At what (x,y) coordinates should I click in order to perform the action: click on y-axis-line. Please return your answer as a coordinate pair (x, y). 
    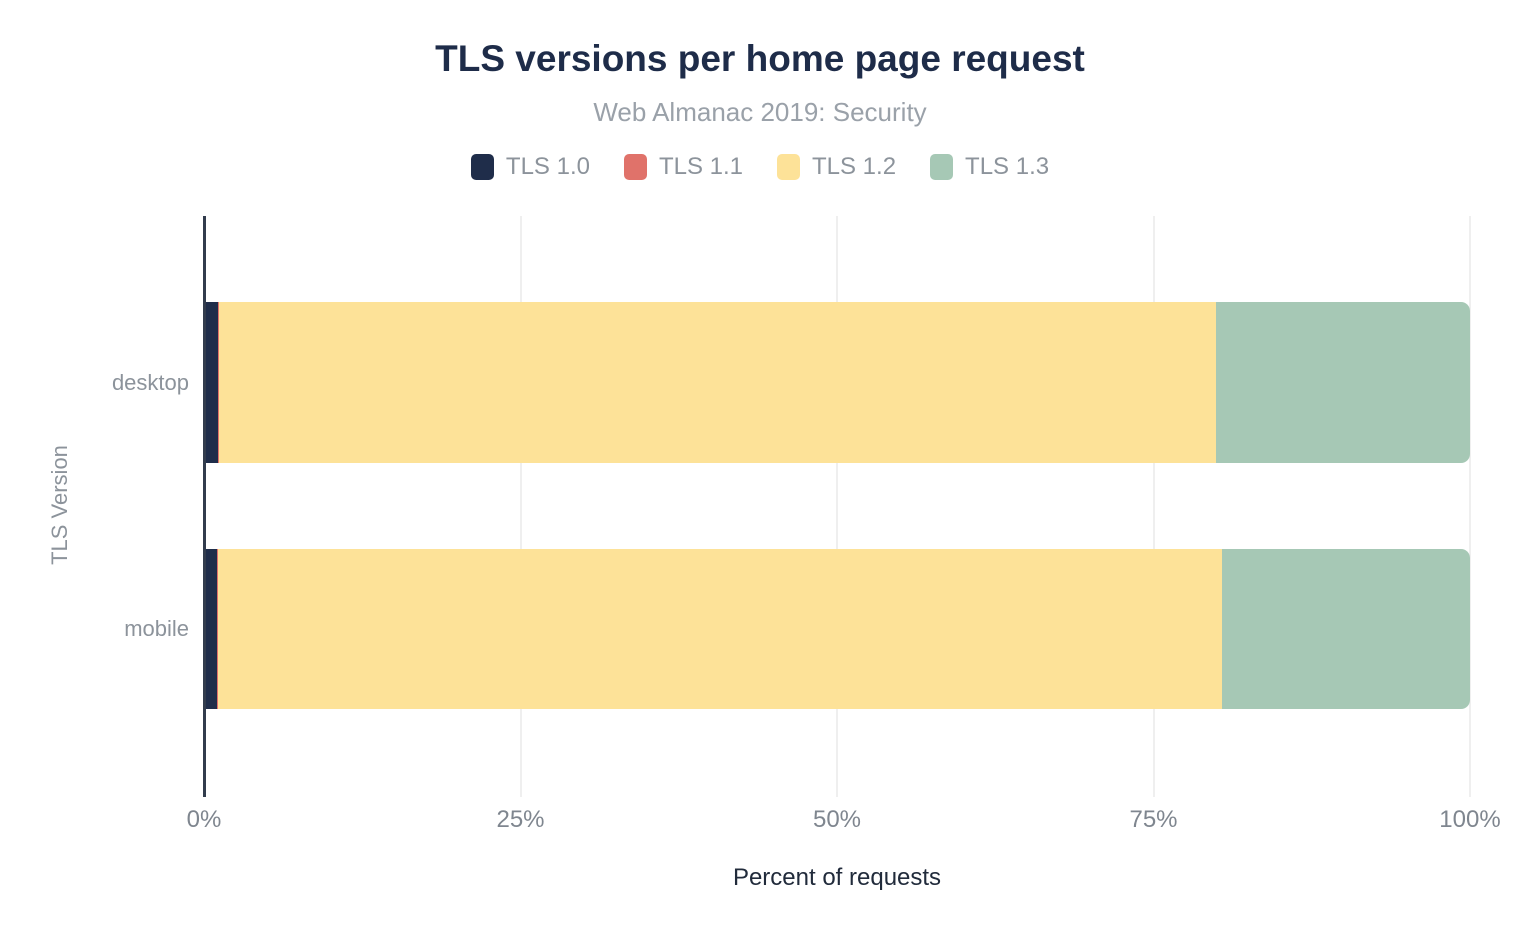
    Looking at the image, I should click on (204, 506).